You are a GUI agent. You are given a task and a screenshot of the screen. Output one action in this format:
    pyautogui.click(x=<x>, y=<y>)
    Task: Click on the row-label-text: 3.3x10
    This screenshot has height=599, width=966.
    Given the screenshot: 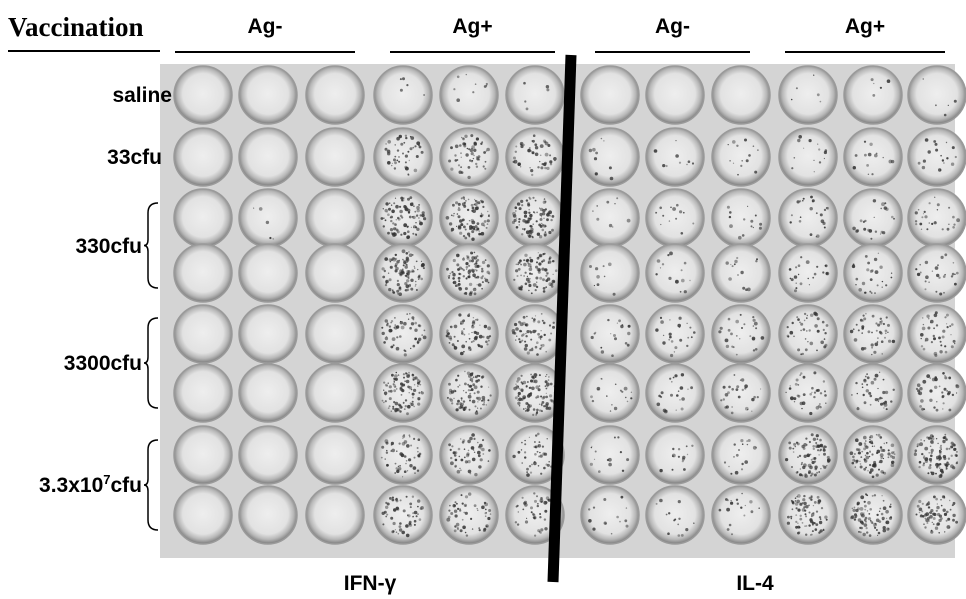 What is the action you would take?
    pyautogui.click(x=71, y=485)
    